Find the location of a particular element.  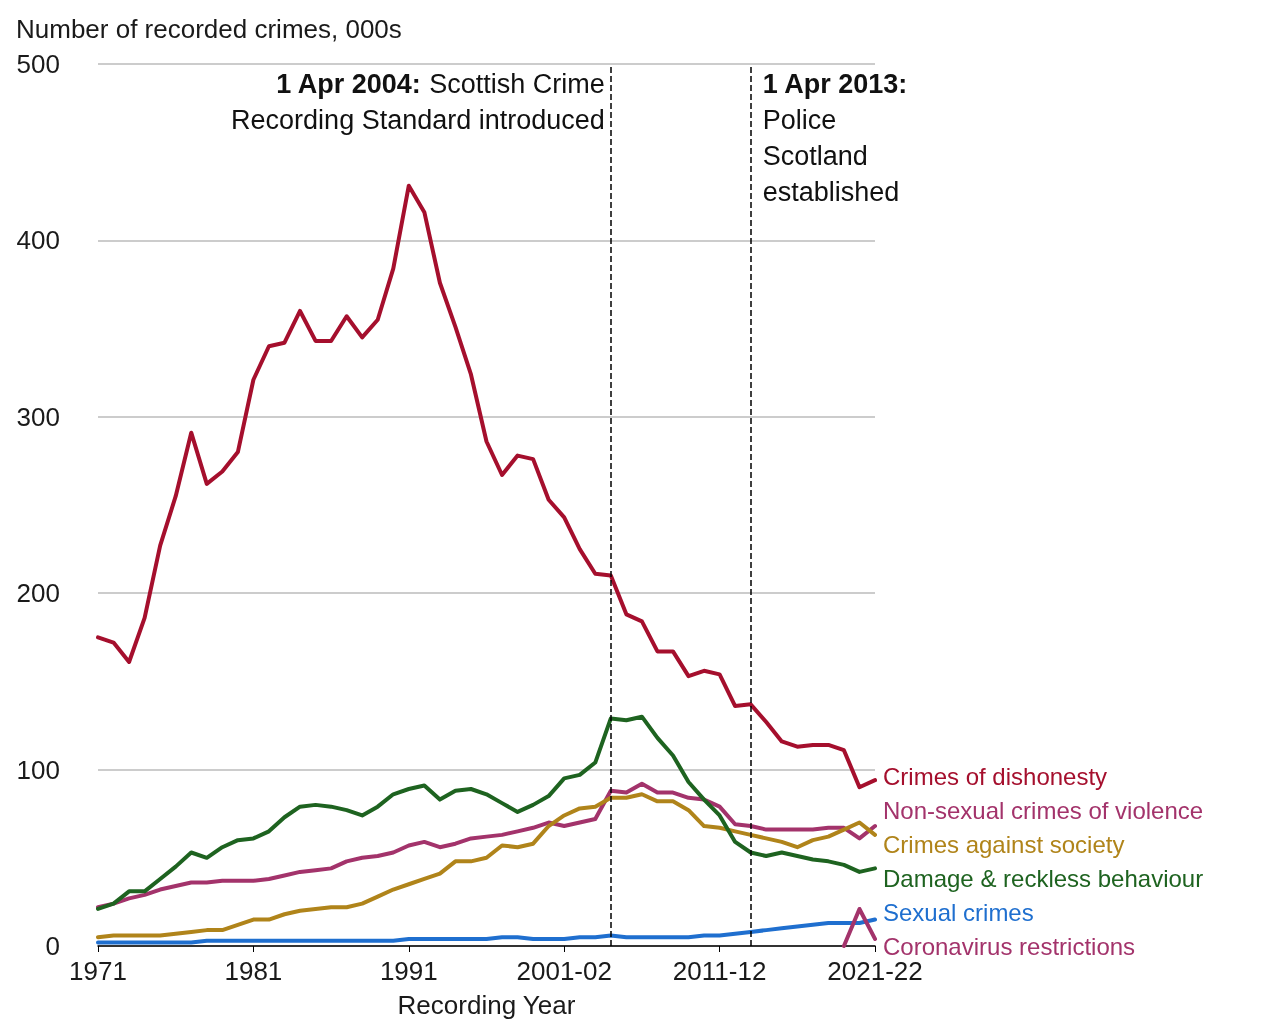

ref-line-label: 1 Apr 2013: Police Scotland established is located at coordinates (835, 137).